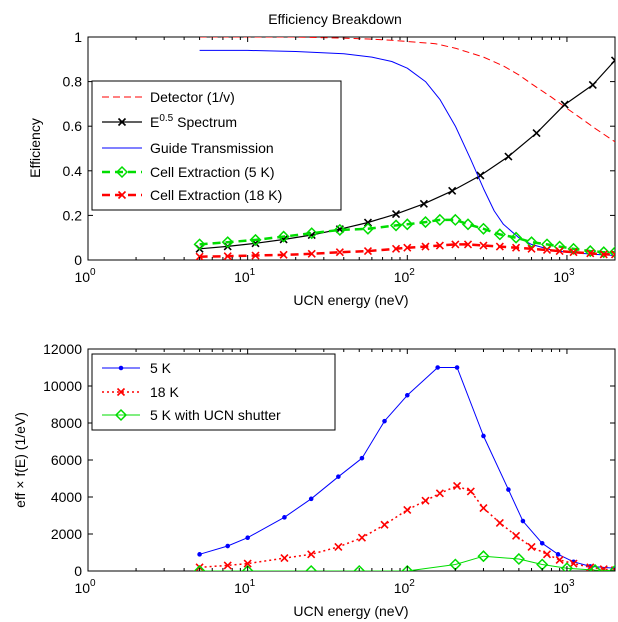 This screenshot has width=618, height=622. Describe the element at coordinates (66, 460) in the screenshot. I see `y-tick-label: 6000` at that location.